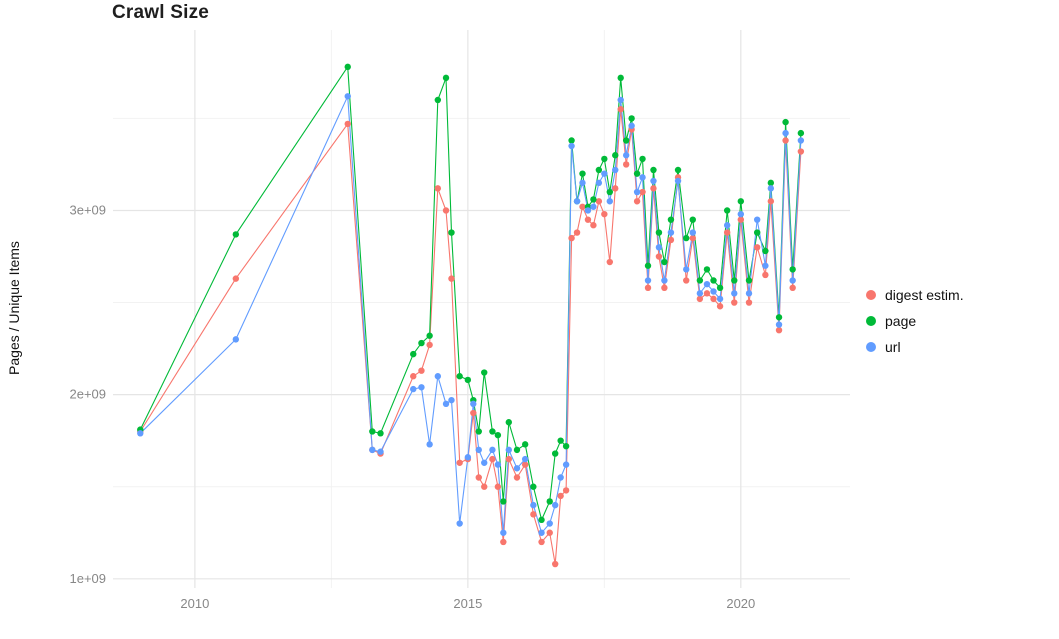 Image resolution: width=1059 pixels, height=639 pixels. I want to click on legend-label: page, so click(901, 321).